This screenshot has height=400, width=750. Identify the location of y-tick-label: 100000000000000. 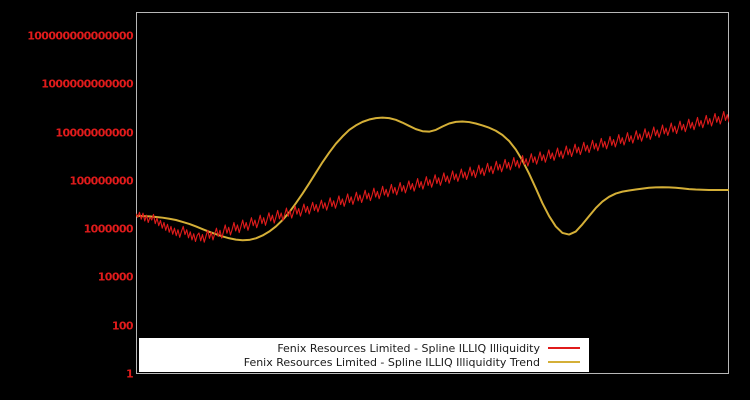
(80, 36).